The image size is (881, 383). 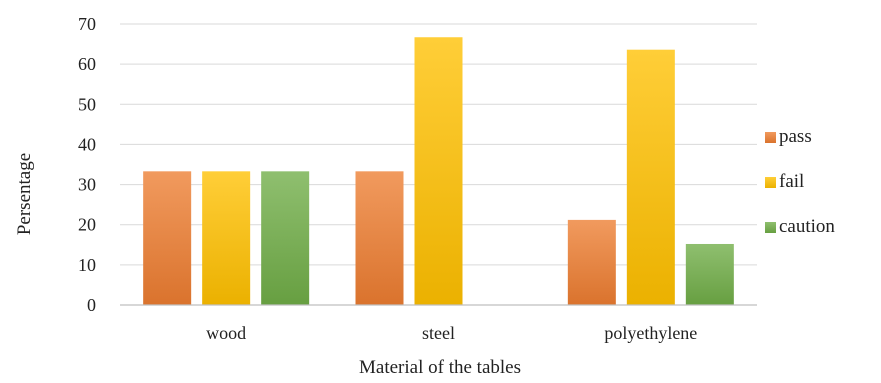 What do you see at coordinates (591, 262) in the screenshot?
I see `bar-pass-polyethylene` at bounding box center [591, 262].